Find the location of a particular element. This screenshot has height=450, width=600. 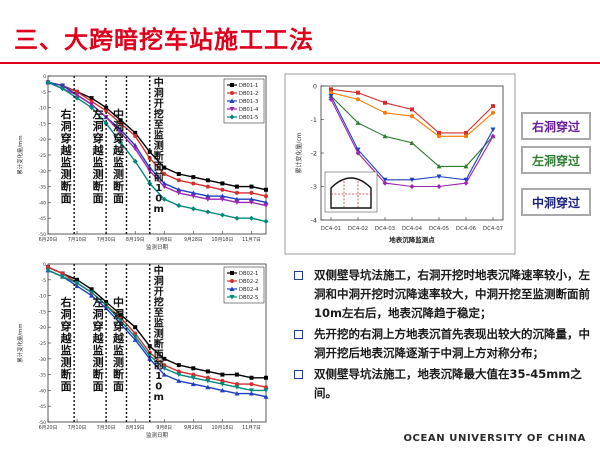

phase-annotation: 右洞穿越监测断面 is located at coordinates (66, 344).